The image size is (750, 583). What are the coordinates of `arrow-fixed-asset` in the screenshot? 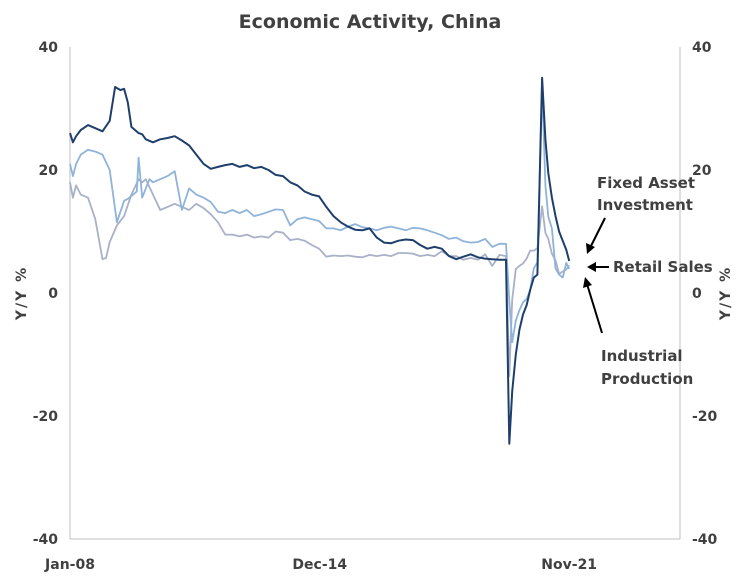 It's located at (597, 233).